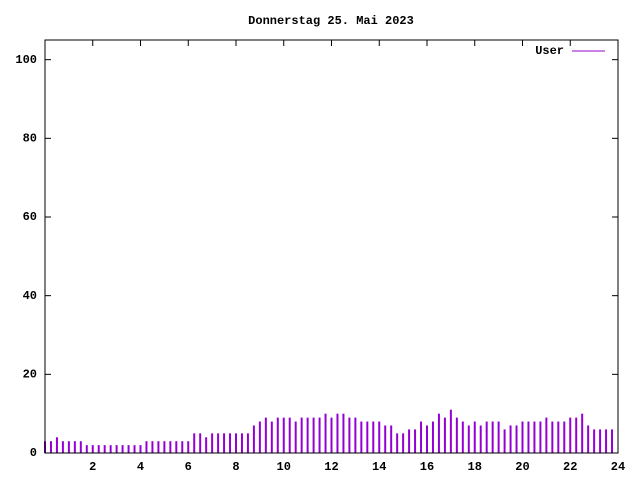  I want to click on x-tick-label: 4, so click(140, 467).